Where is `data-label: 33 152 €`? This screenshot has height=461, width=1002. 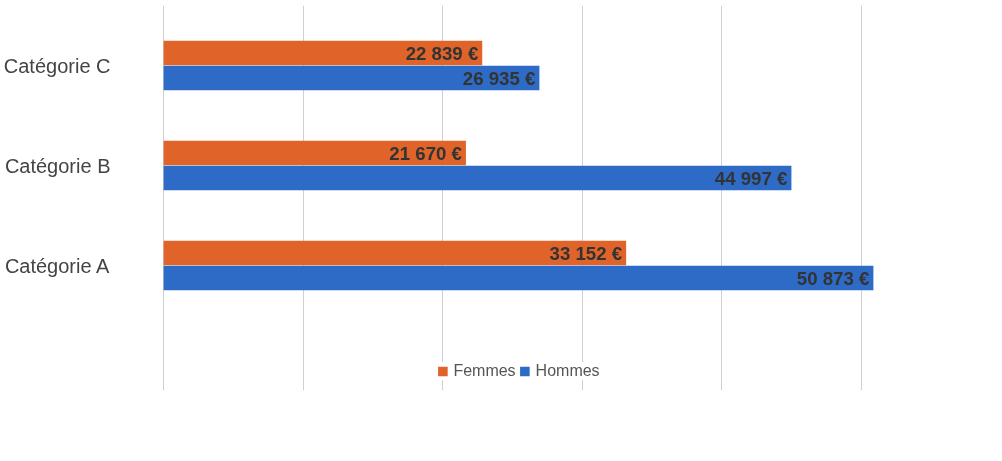 data-label: 33 152 € is located at coordinates (586, 253).